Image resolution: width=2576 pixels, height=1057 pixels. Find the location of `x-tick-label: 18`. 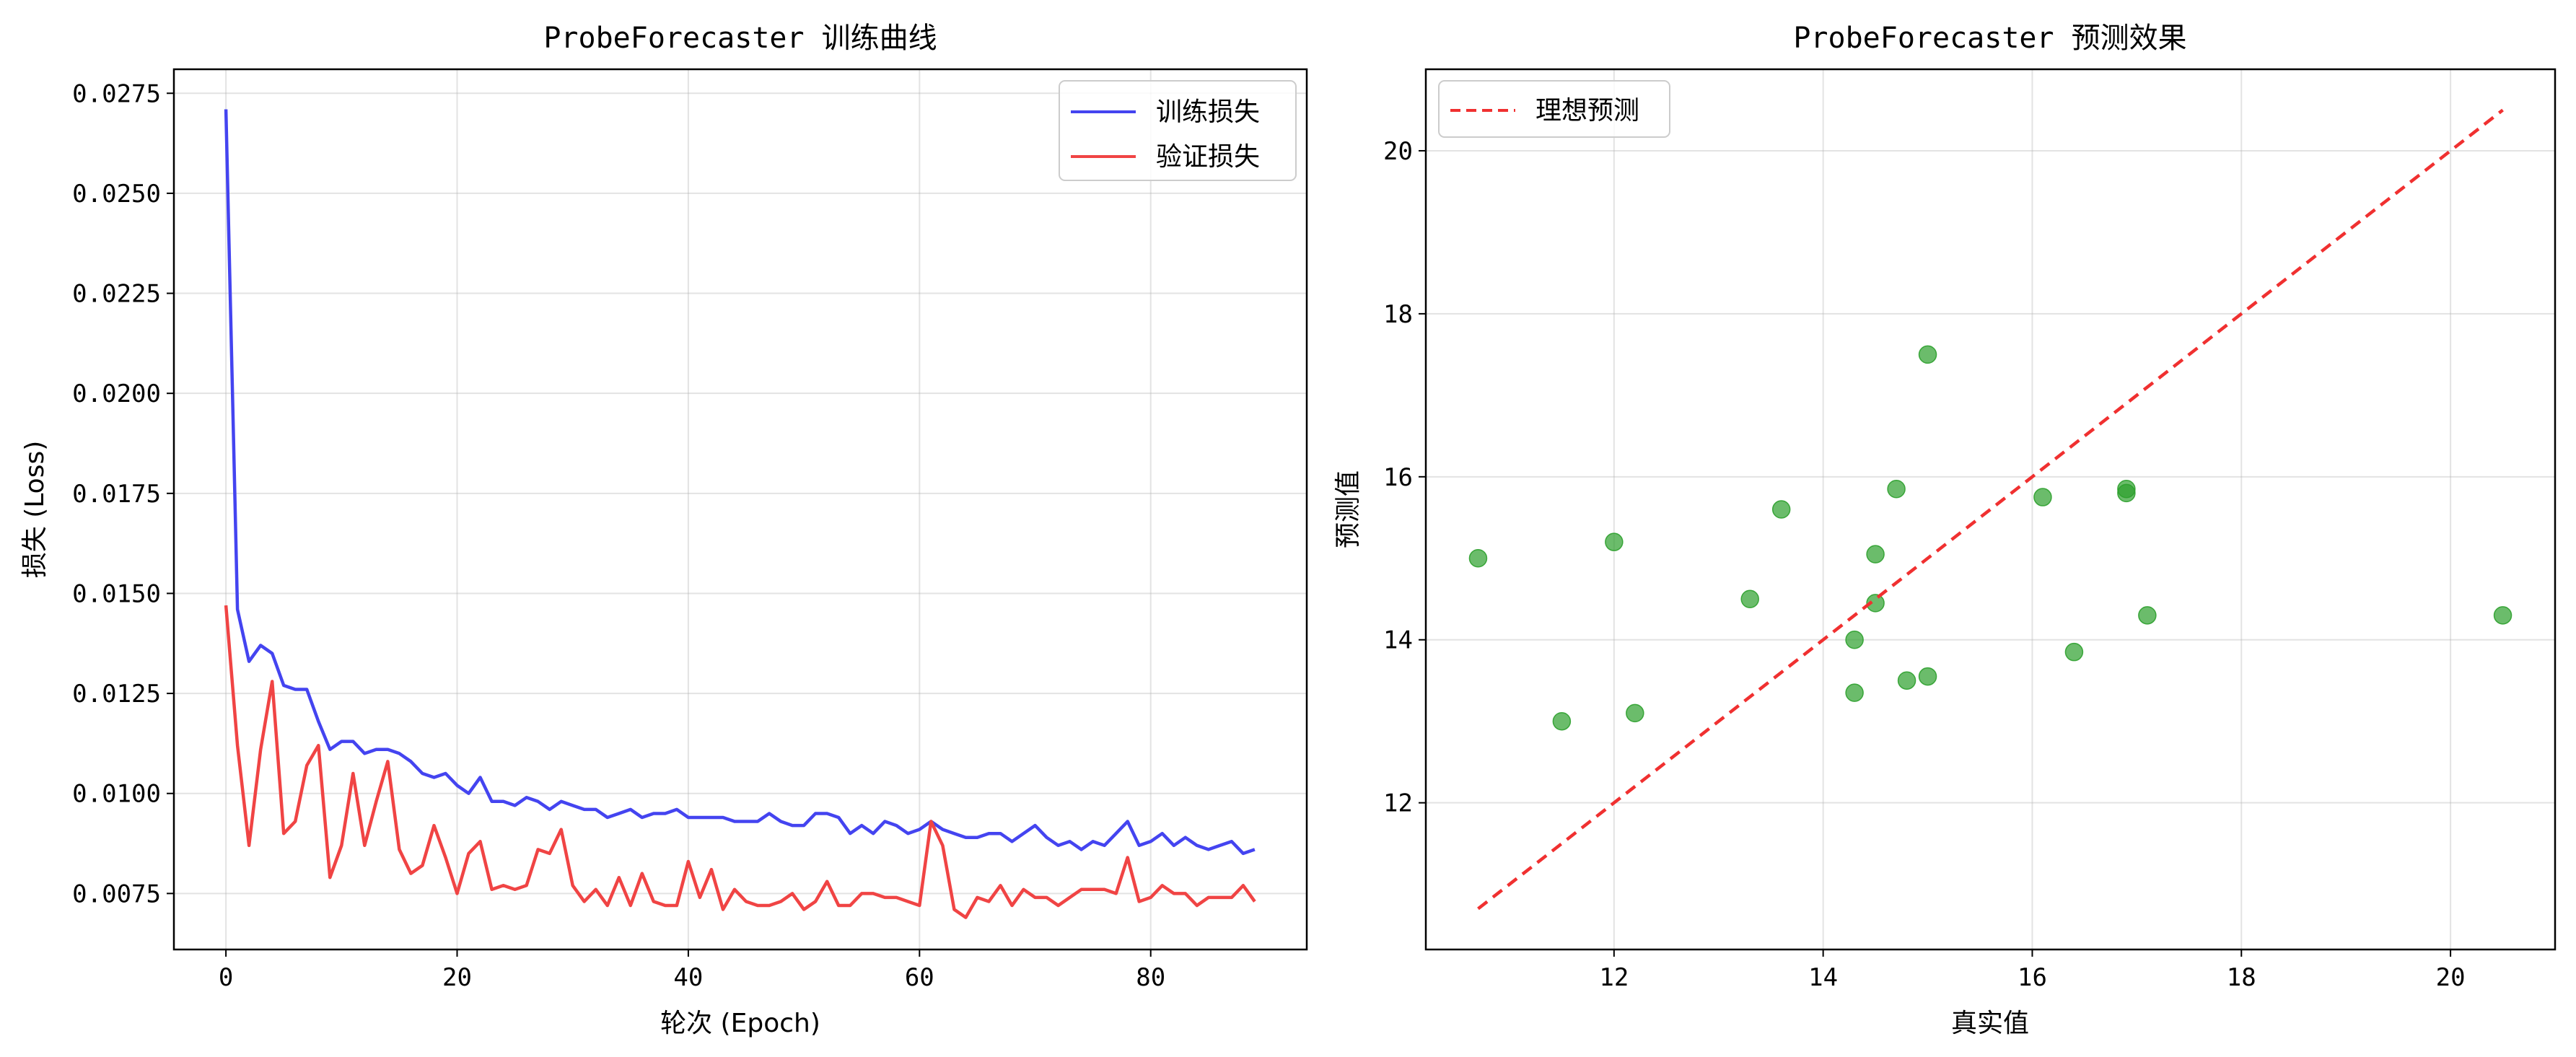

x-tick-label: 18 is located at coordinates (2241, 977).